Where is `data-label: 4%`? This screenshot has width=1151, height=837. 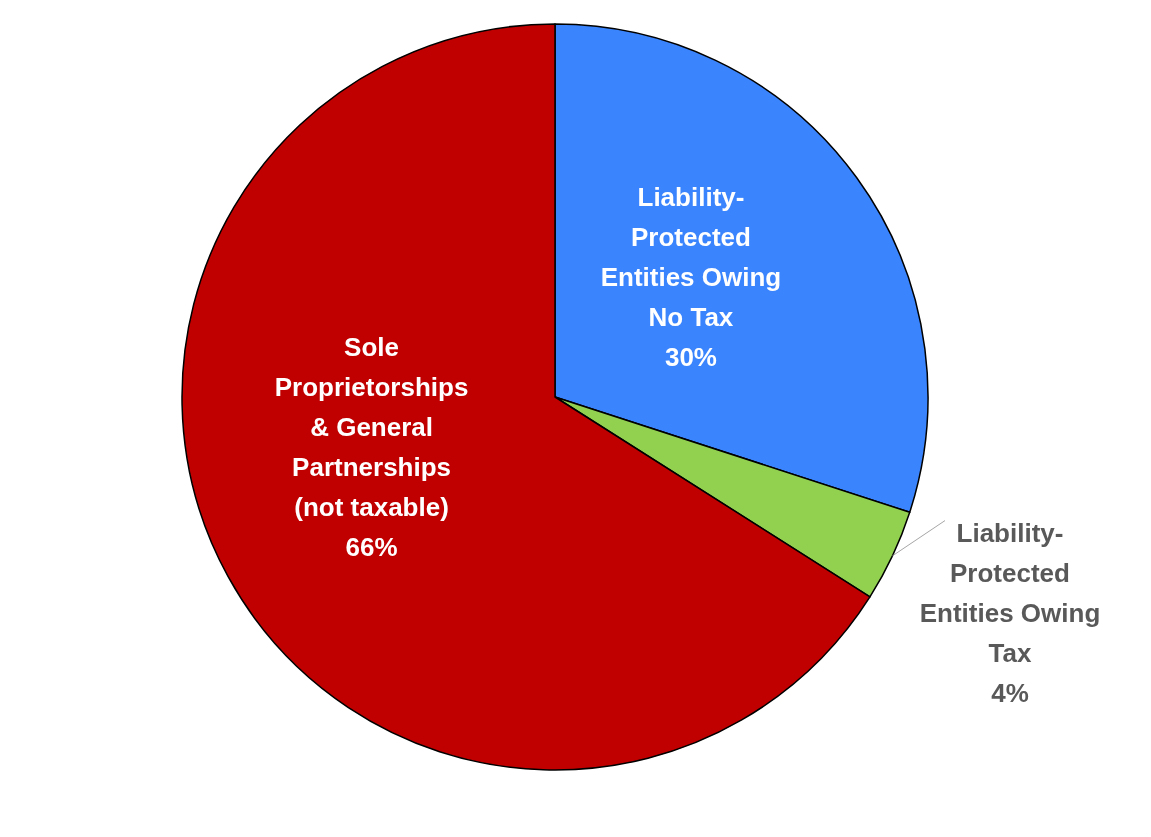
data-label: 4% is located at coordinates (1010, 692).